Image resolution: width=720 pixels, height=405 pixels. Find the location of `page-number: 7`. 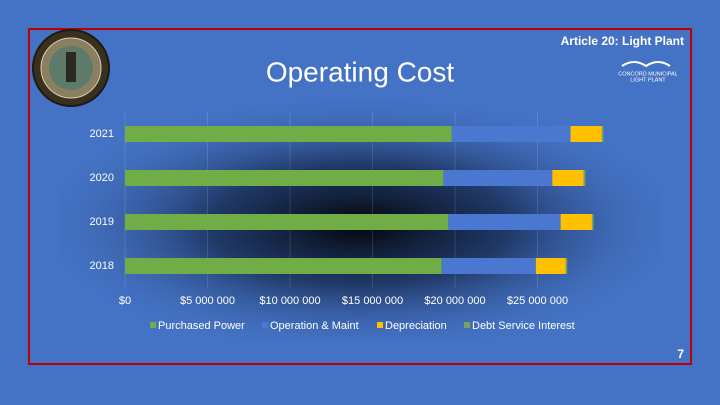

page-number: 7 is located at coordinates (680, 354).